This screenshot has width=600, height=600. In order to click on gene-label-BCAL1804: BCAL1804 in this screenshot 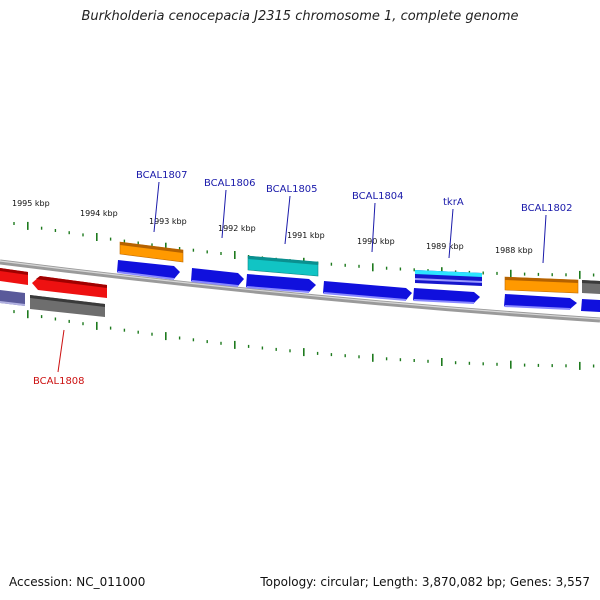, I will do `click(378, 196)`.